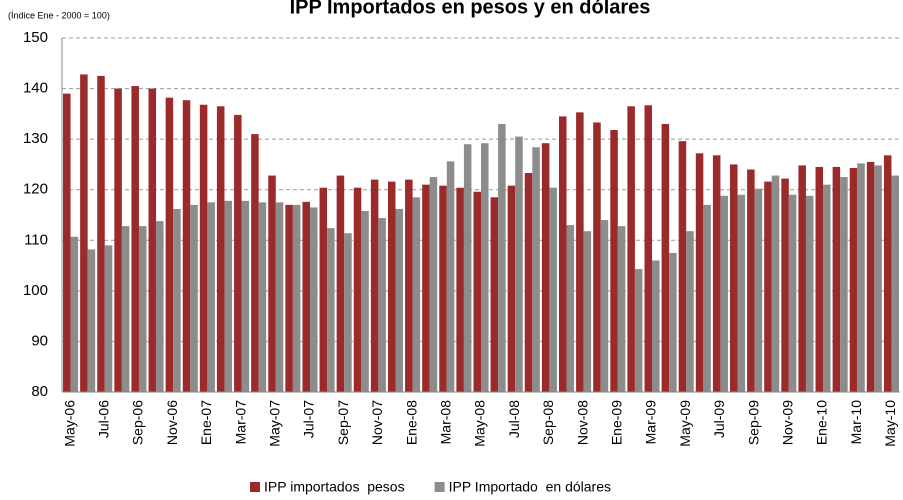 The height and width of the screenshot is (500, 903). What do you see at coordinates (309, 419) in the screenshot?
I see `x-tick-label: Jul-07` at bounding box center [309, 419].